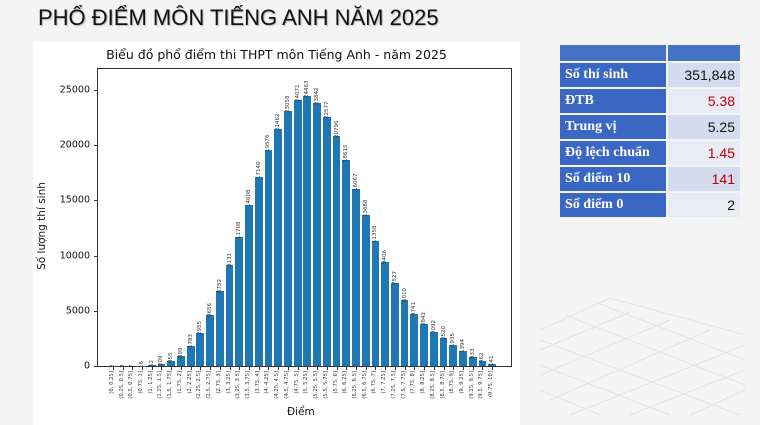 The image size is (760, 425). Describe the element at coordinates (307, 89) in the screenshot. I see `bar-value-label: 24463` at that location.